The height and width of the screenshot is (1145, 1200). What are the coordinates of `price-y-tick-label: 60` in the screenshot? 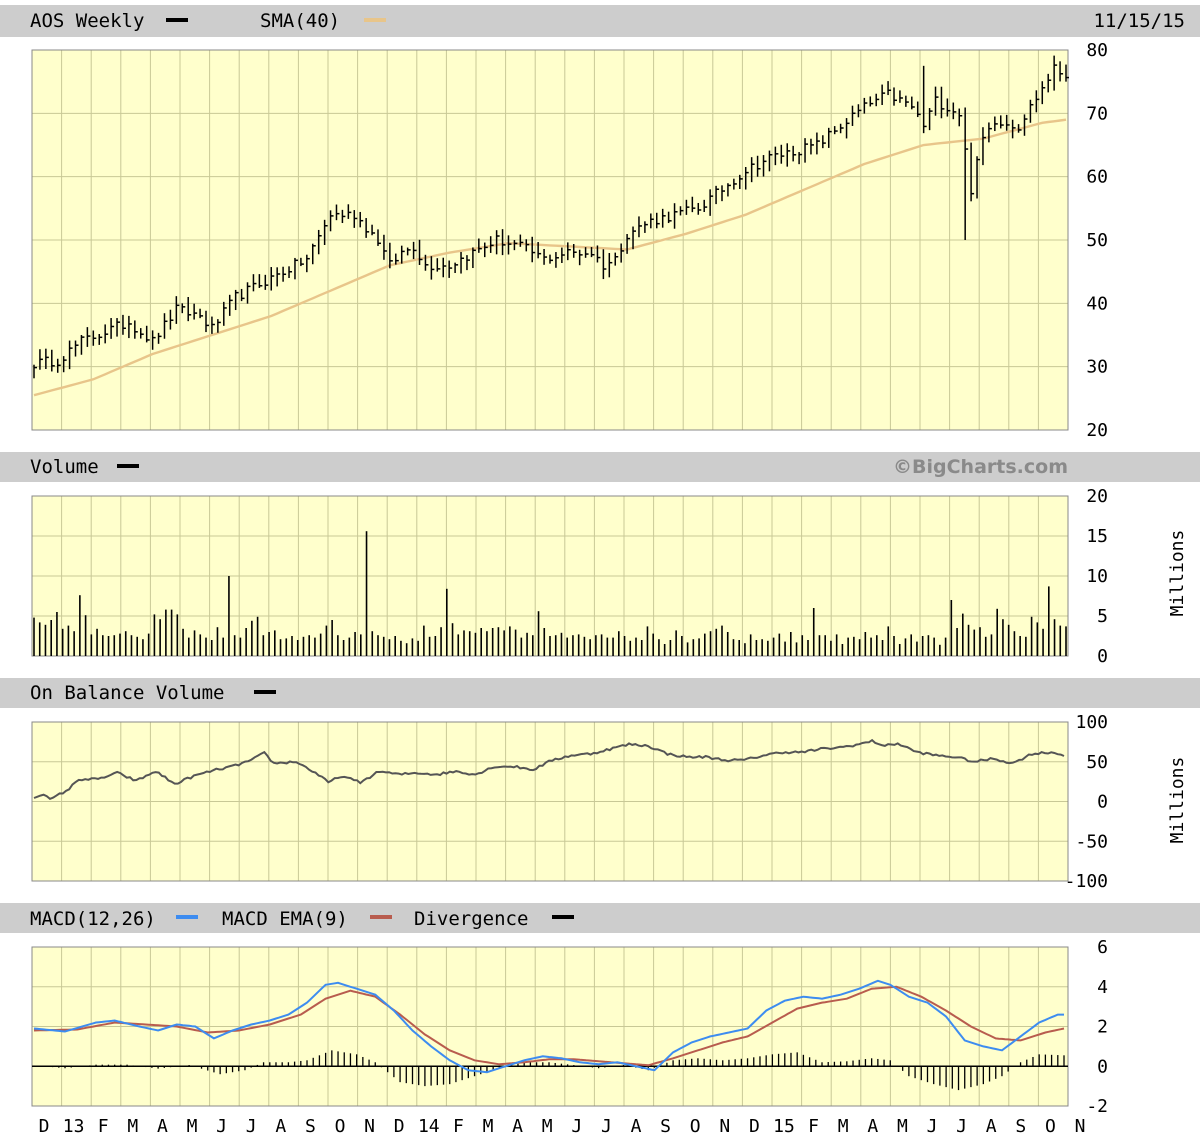 It's located at (1097, 177).